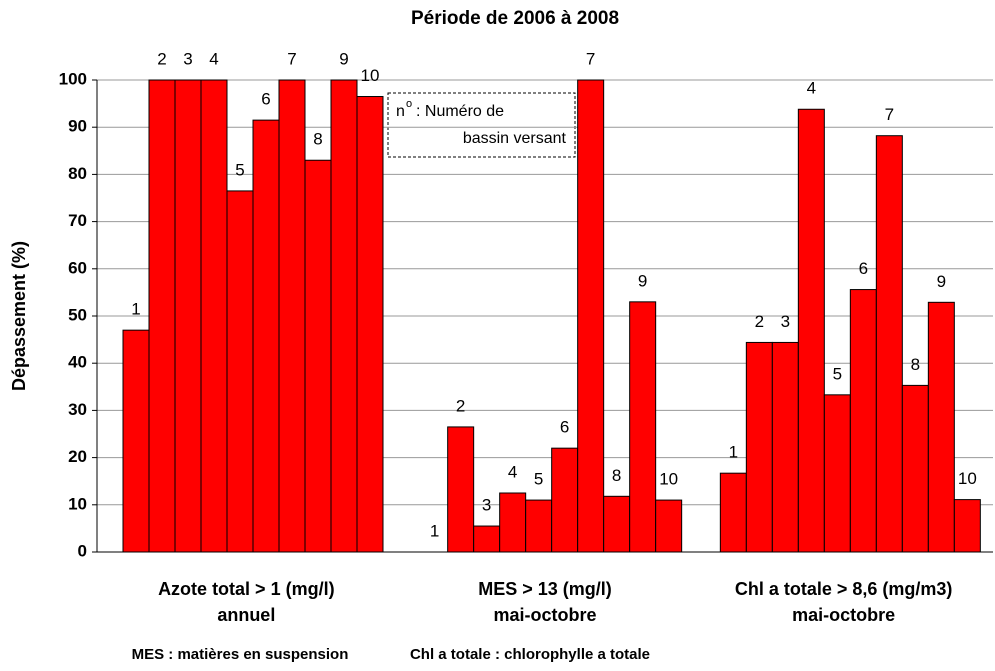  Describe the element at coordinates (530, 654) in the screenshot. I see `footnote: Chl a totale : chlorophylle a totale` at that location.